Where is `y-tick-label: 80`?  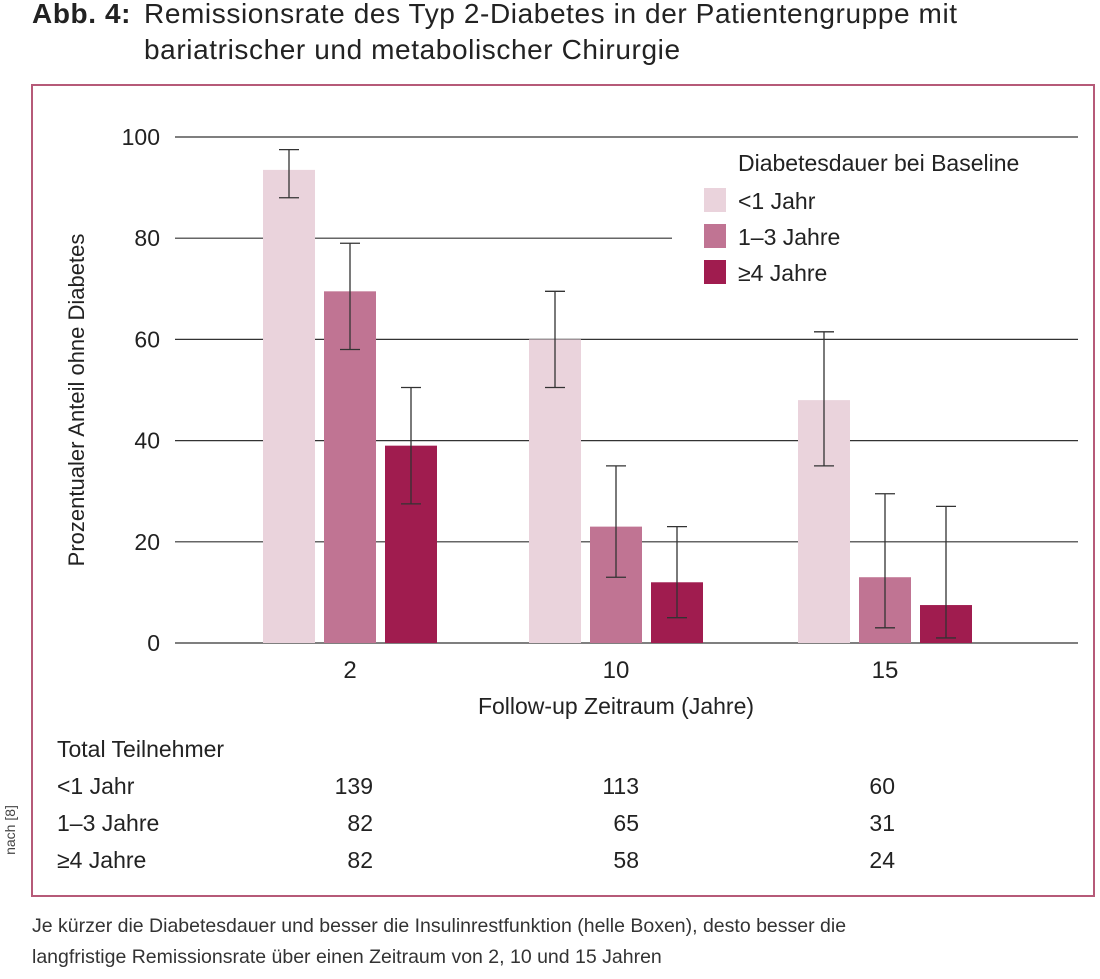 y-tick-label: 80 is located at coordinates (147, 238).